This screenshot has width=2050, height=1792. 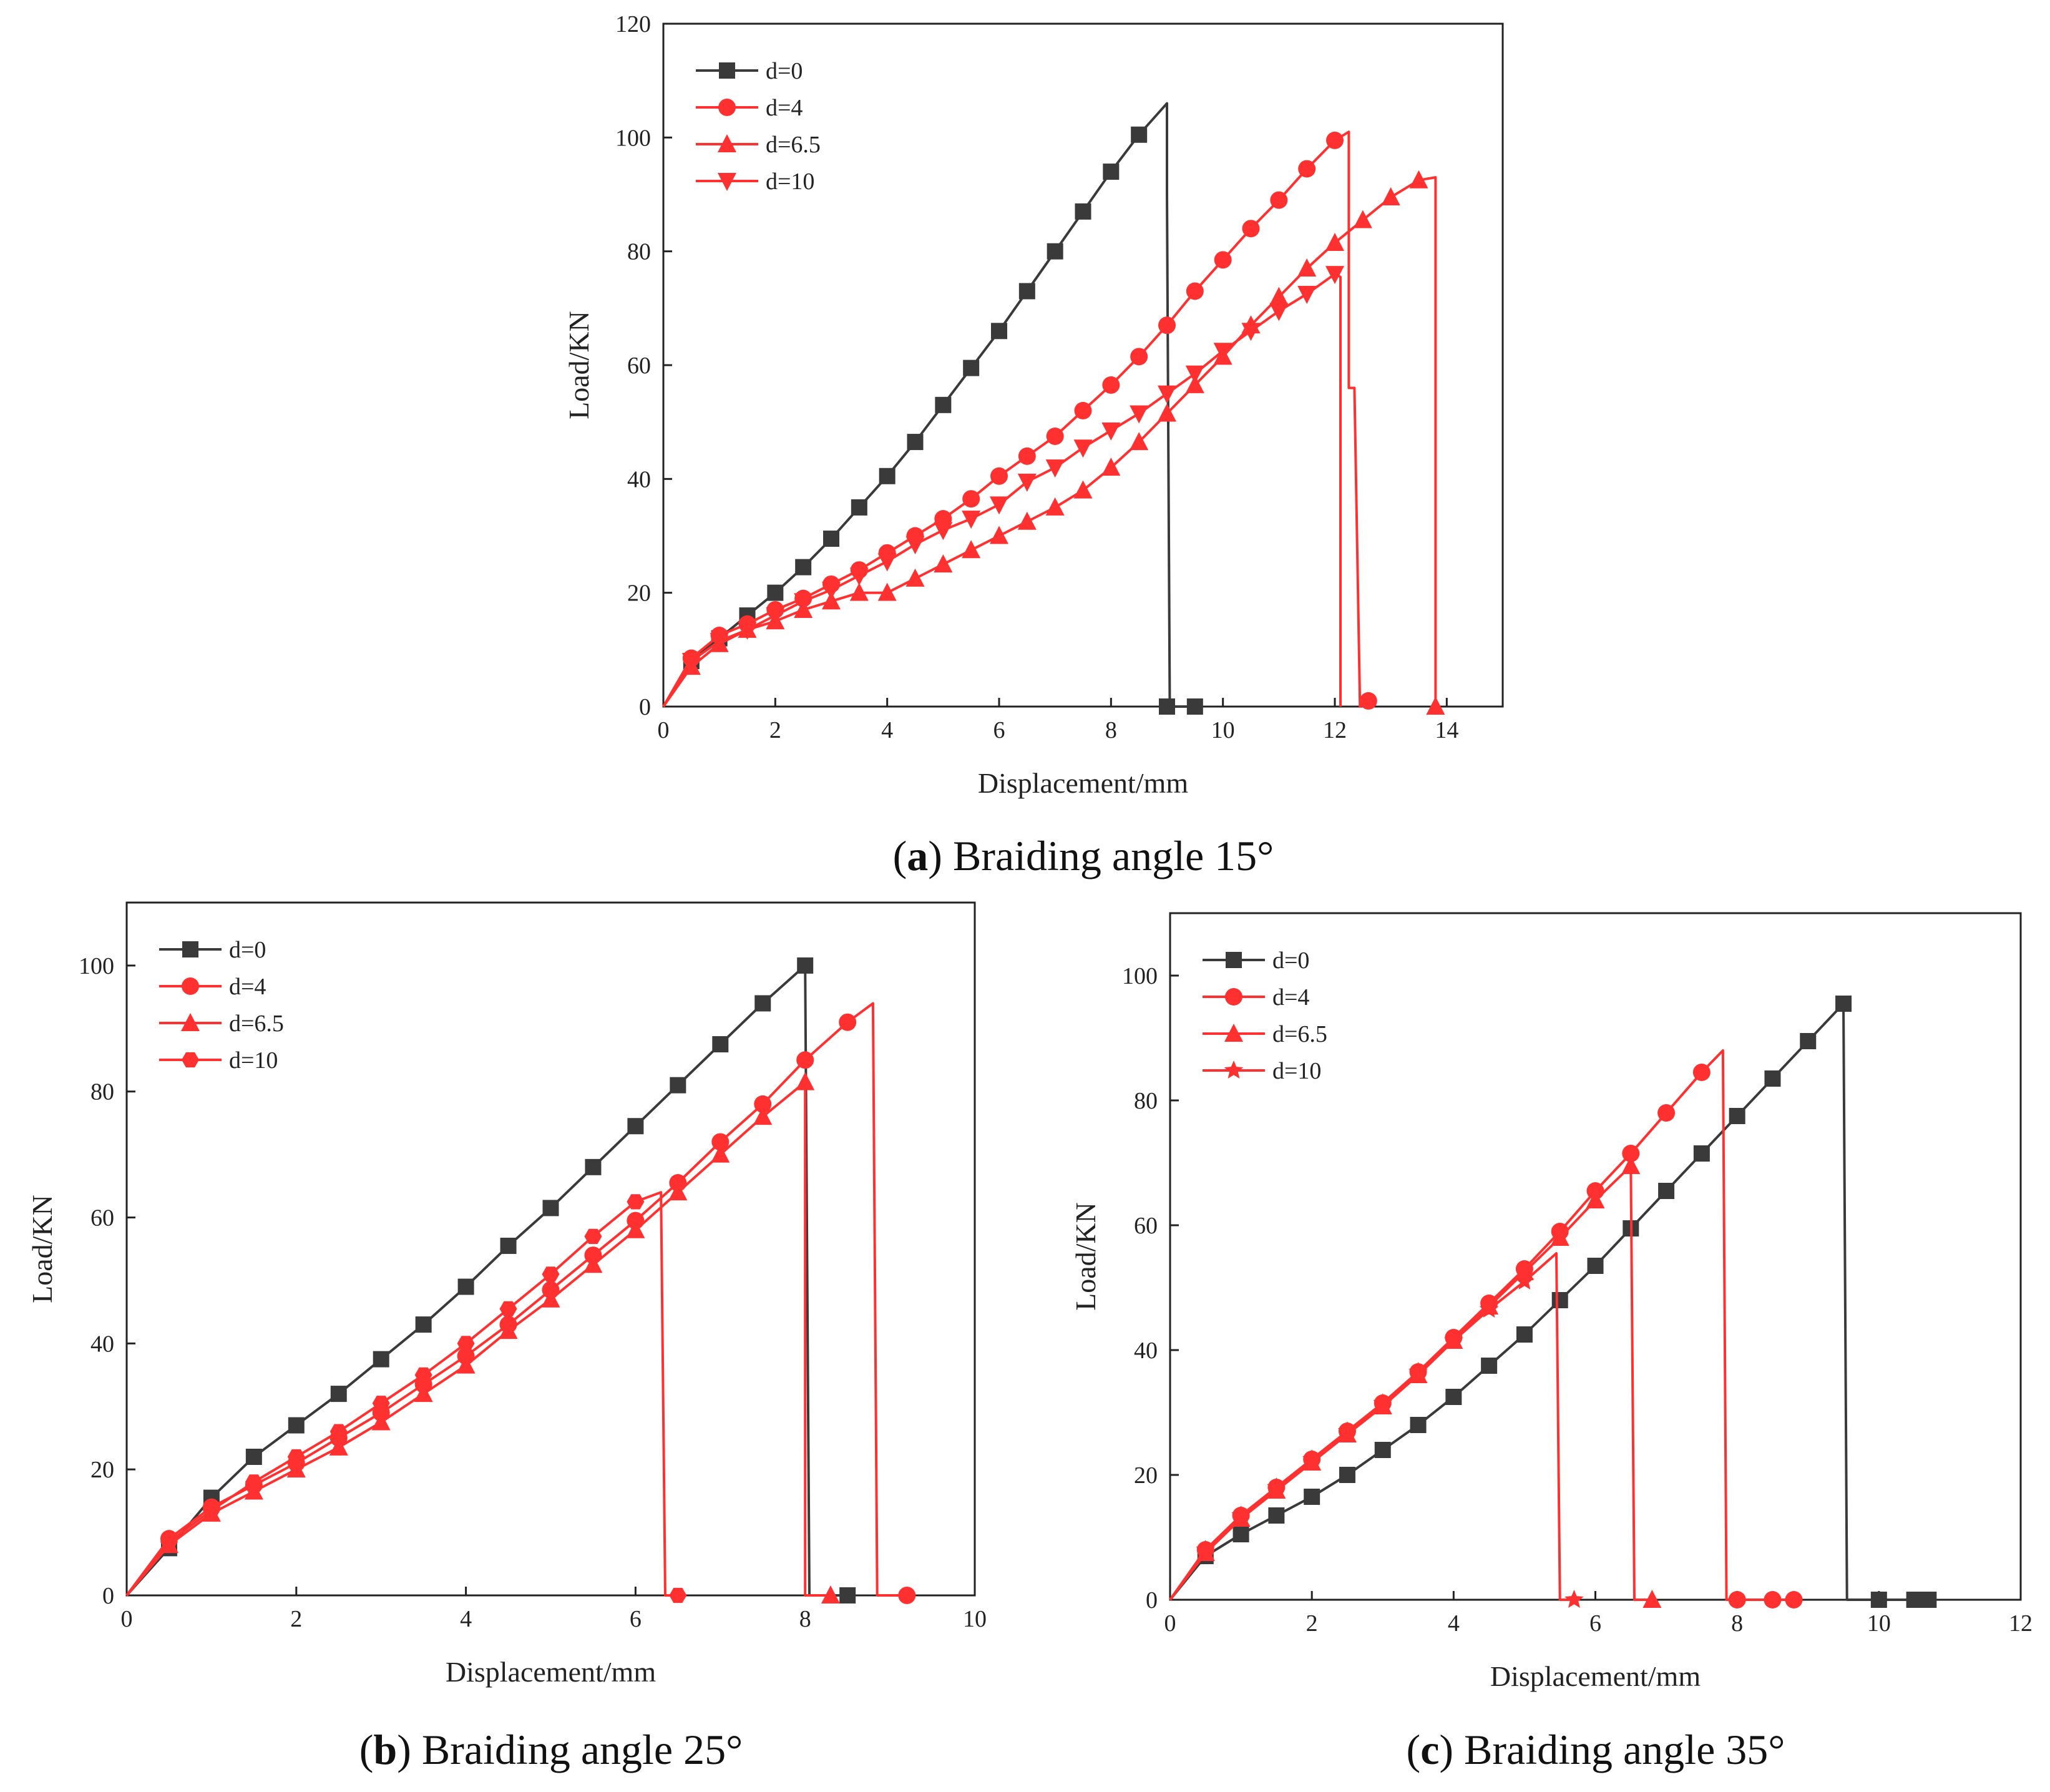 What do you see at coordinates (551, 1672) in the screenshot?
I see `x-axis-title: Displacement/mm` at bounding box center [551, 1672].